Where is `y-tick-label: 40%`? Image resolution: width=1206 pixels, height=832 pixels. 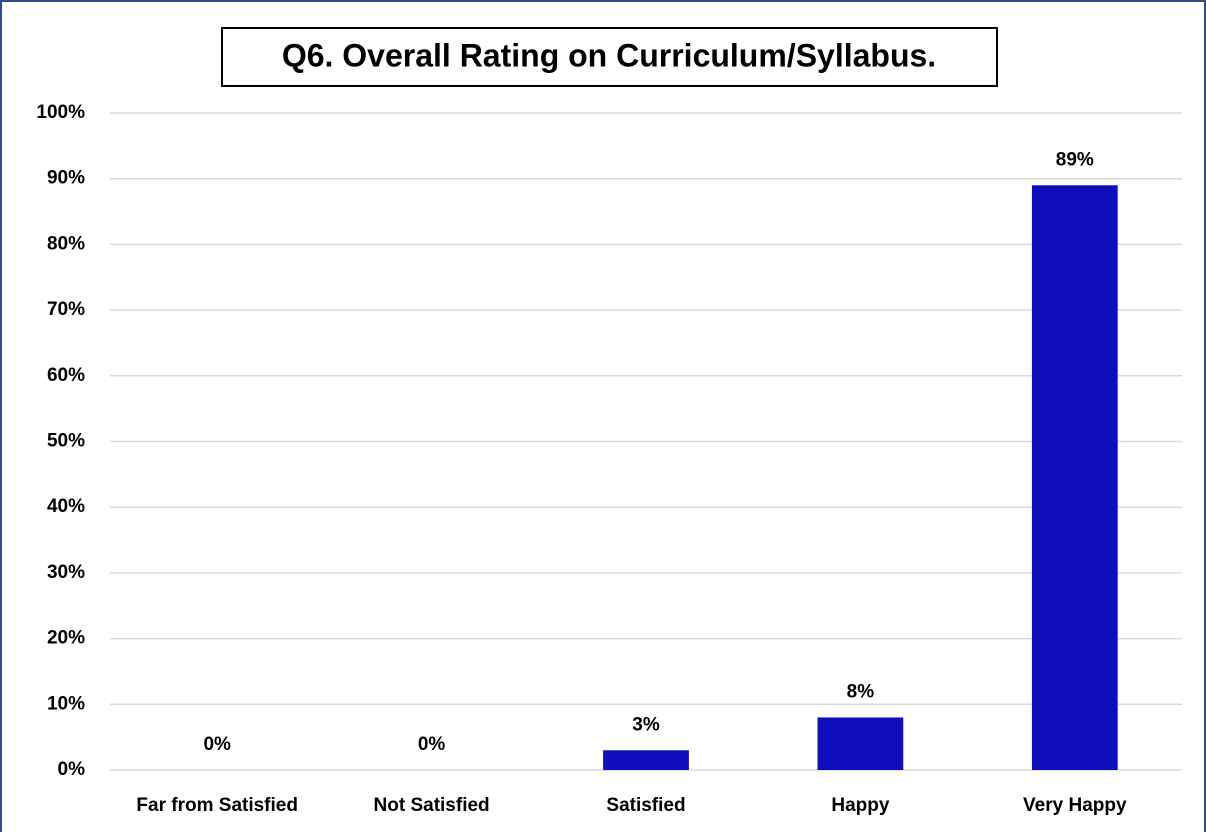 y-tick-label: 40% is located at coordinates (66, 506).